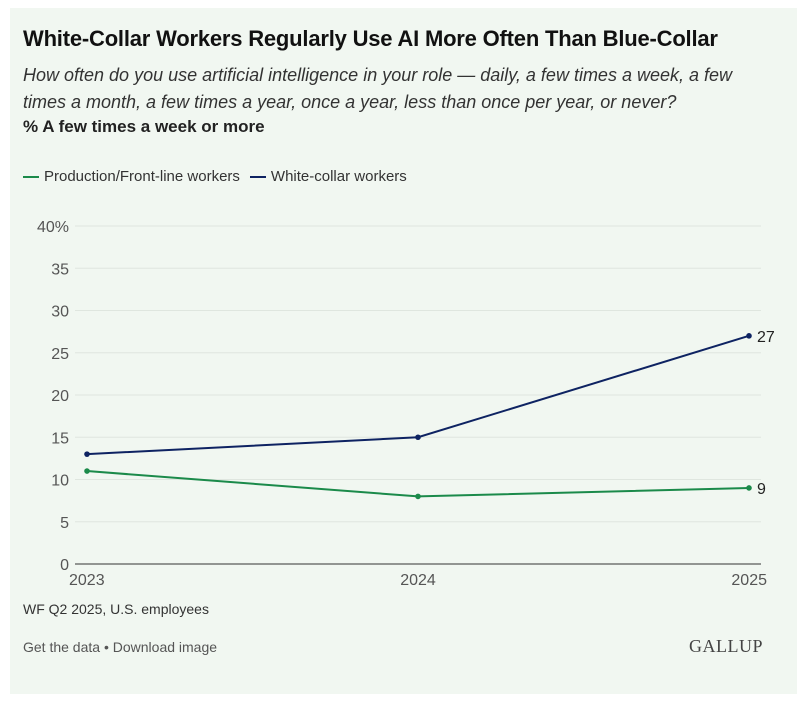  I want to click on y-tick-label-5: 5, so click(64, 523).